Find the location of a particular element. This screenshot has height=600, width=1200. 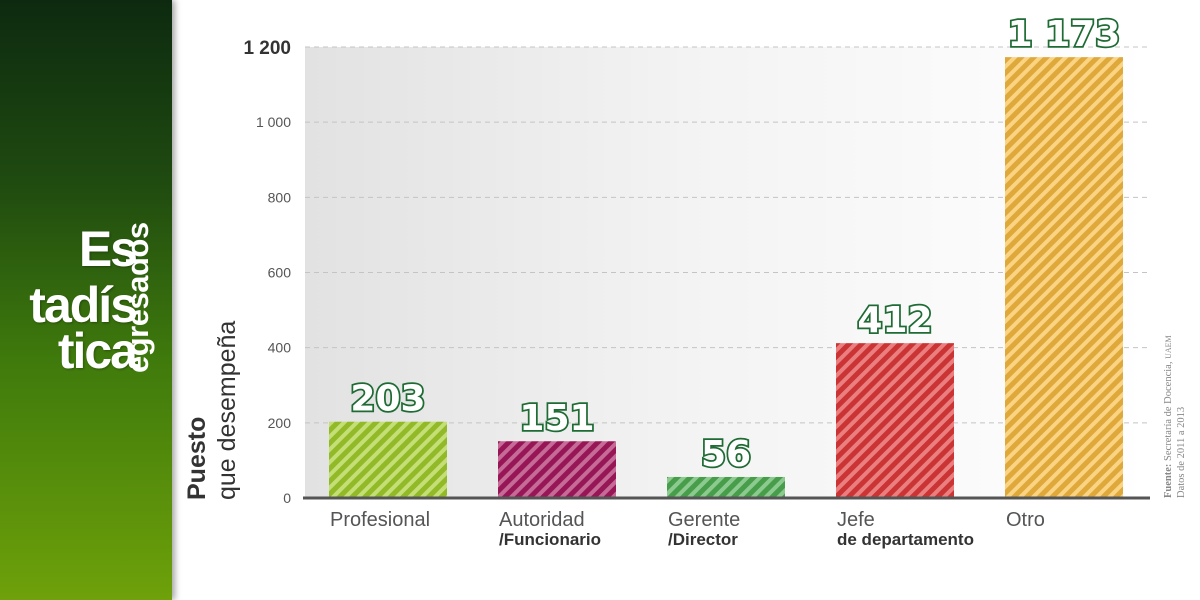

category-label-3: Jefe is located at coordinates (856, 520).